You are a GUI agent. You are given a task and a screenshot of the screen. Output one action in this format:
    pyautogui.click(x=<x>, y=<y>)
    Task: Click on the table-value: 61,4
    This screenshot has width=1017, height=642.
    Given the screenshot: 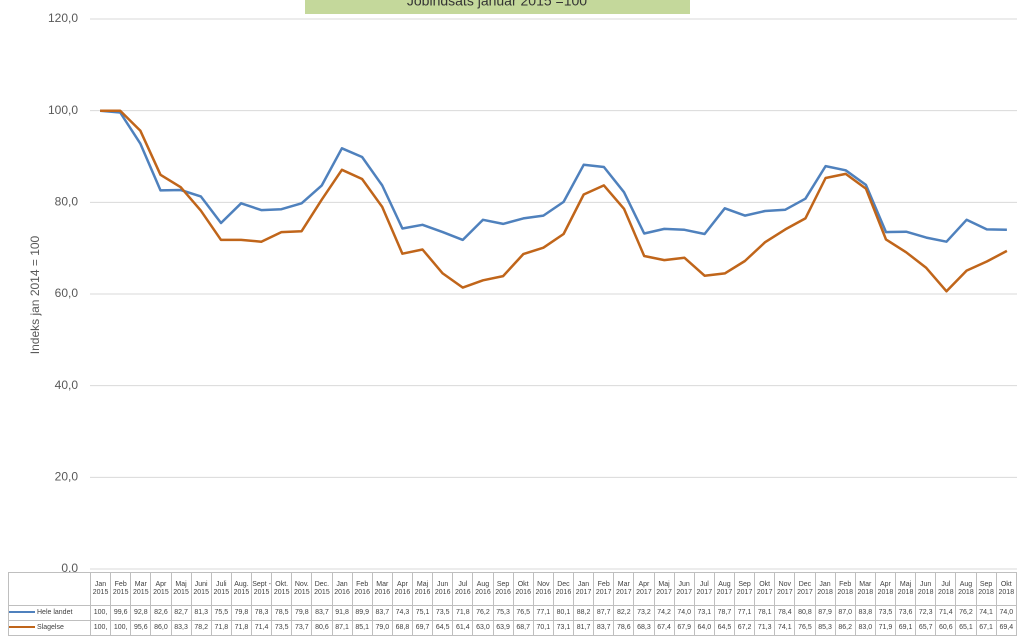 What is the action you would take?
    pyautogui.click(x=463, y=628)
    